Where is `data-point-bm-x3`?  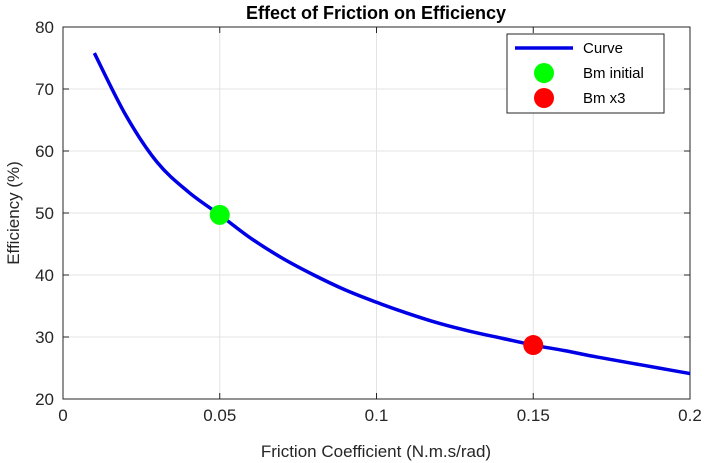 data-point-bm-x3 is located at coordinates (533, 345).